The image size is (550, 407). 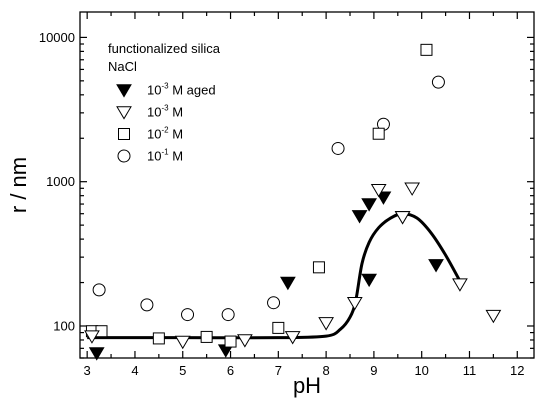 I want to click on legend-marker-open-triangle-down, so click(x=124, y=113).